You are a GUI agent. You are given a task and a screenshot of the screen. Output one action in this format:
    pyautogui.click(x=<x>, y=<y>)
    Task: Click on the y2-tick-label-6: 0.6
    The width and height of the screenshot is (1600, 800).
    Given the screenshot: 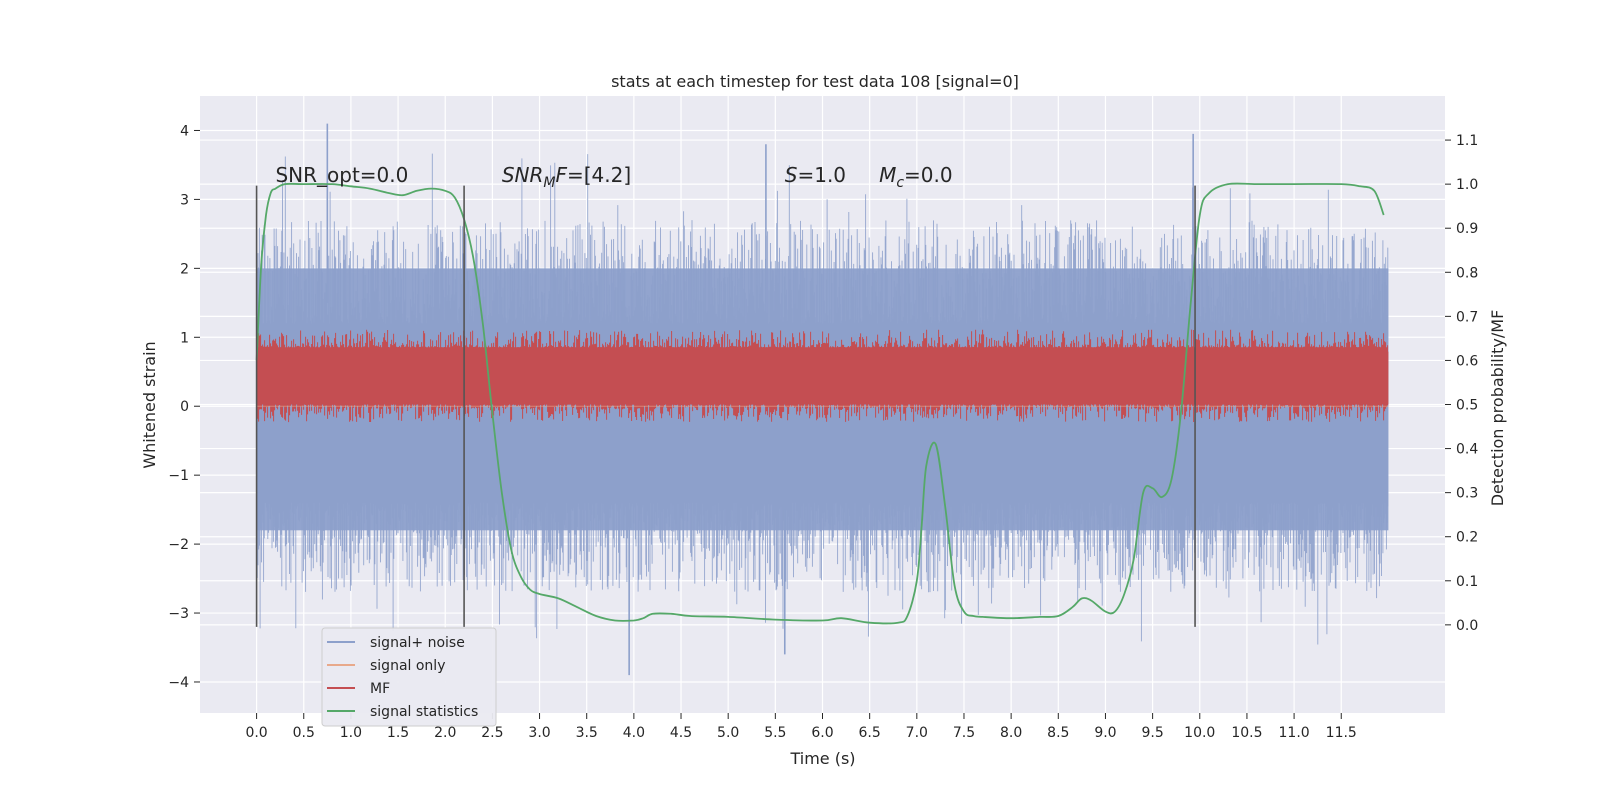 What is the action you would take?
    pyautogui.click(x=1467, y=361)
    